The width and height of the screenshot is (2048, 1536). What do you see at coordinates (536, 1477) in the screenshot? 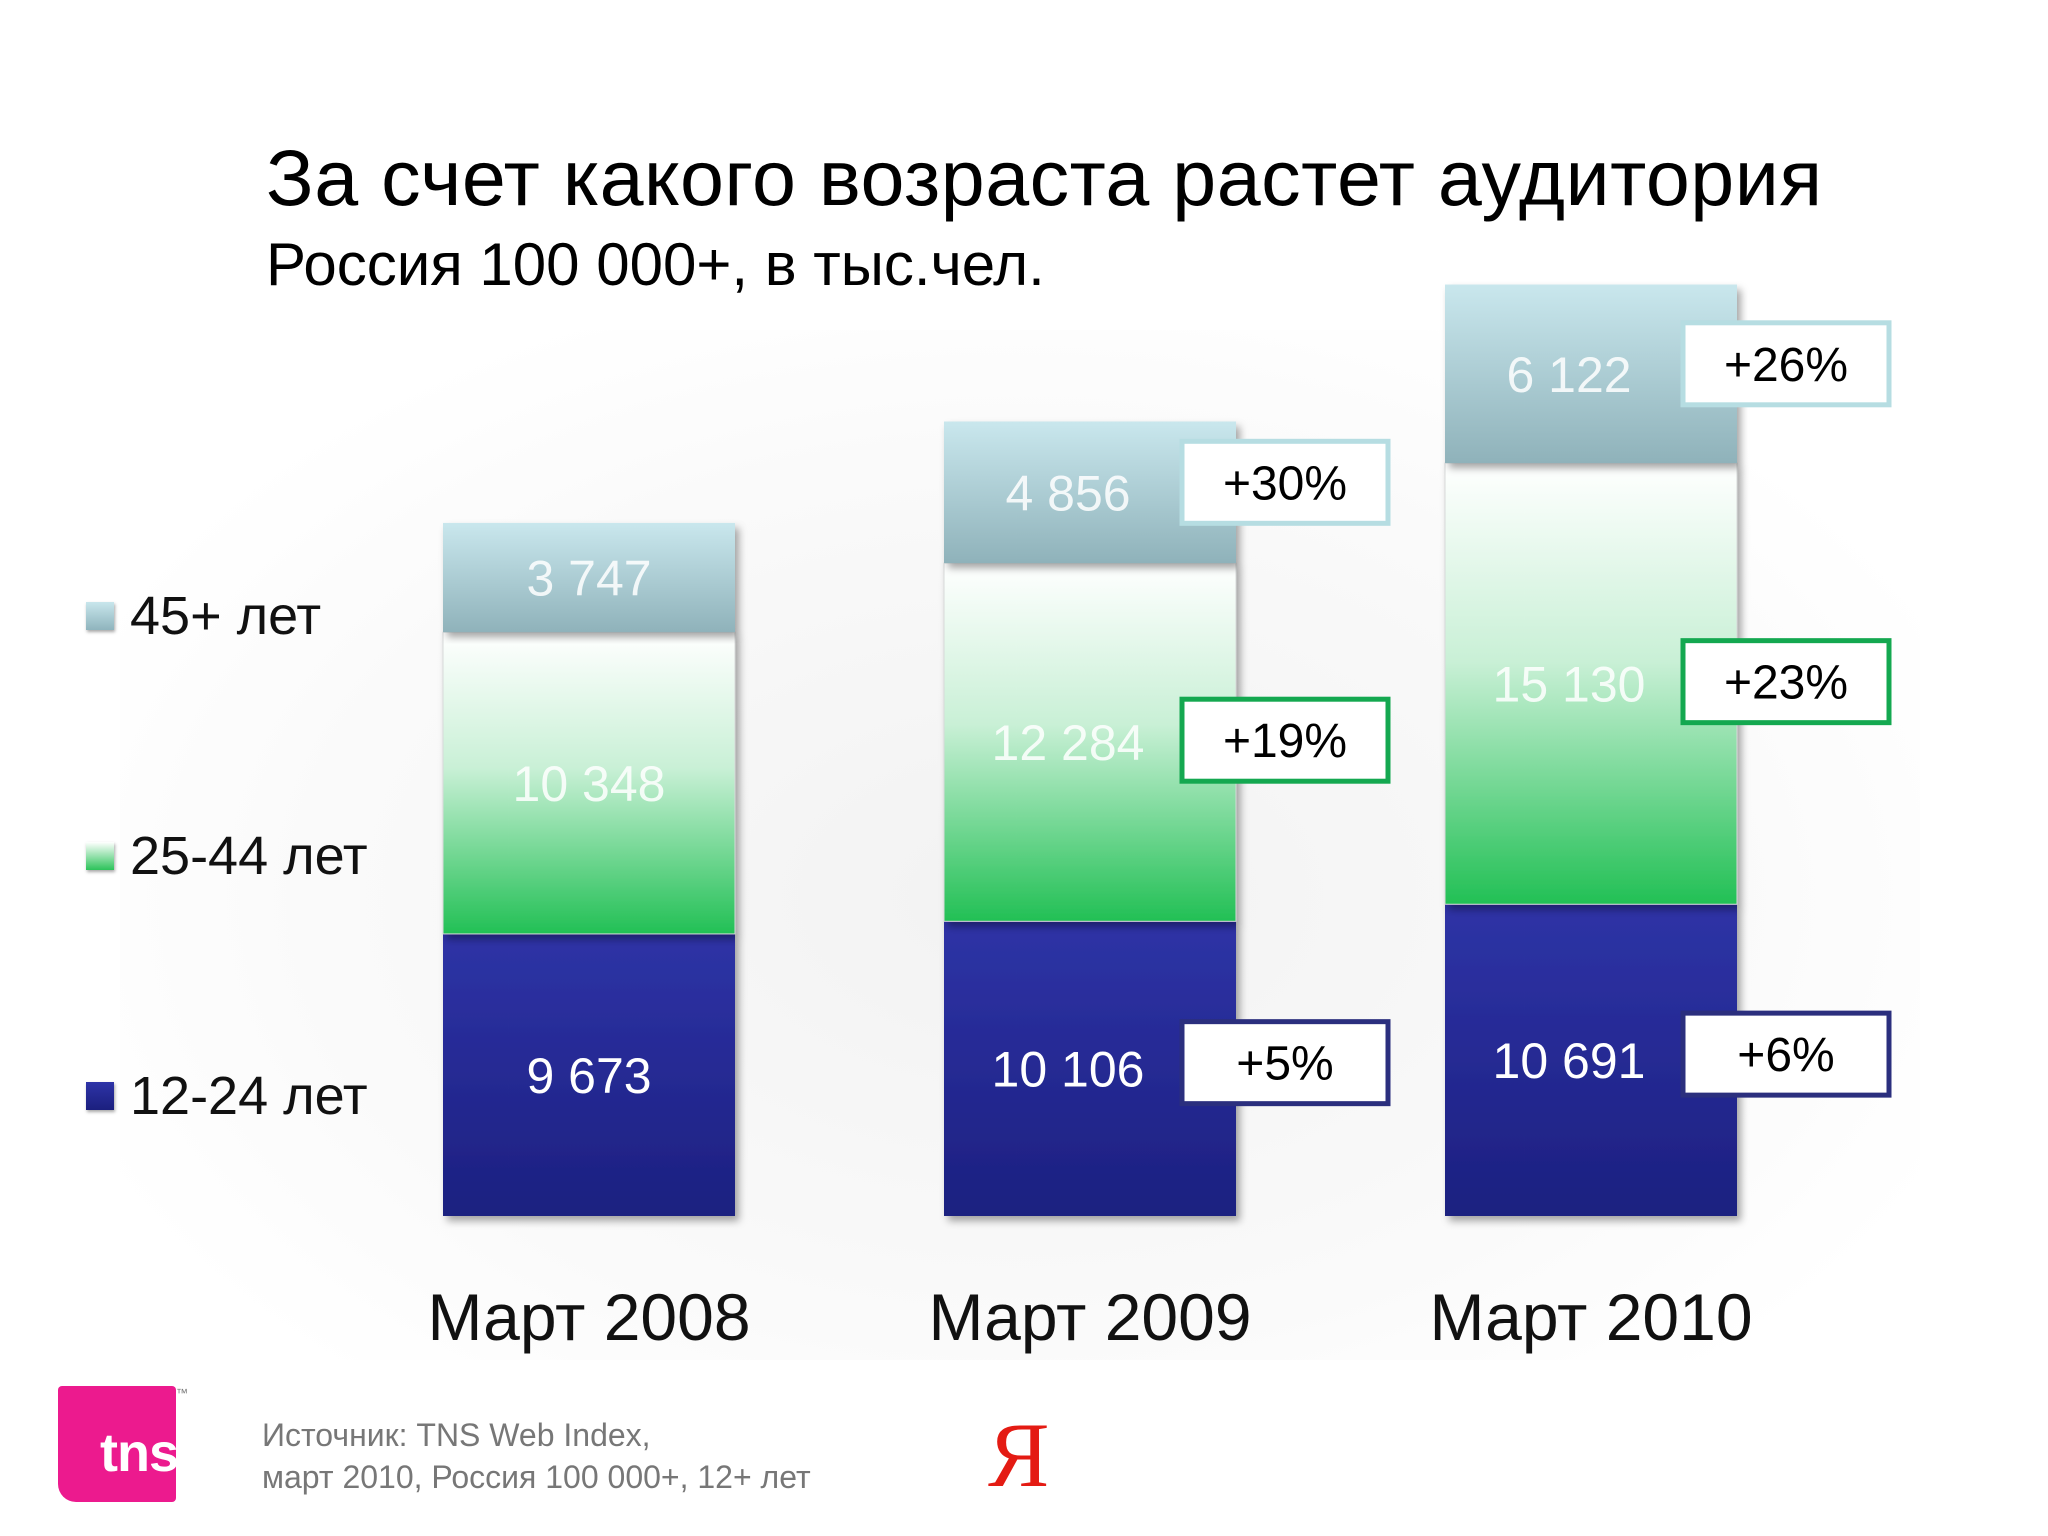
I see `source-line-2: март 2010, Россия 100 000+, 12+ лет` at bounding box center [536, 1477].